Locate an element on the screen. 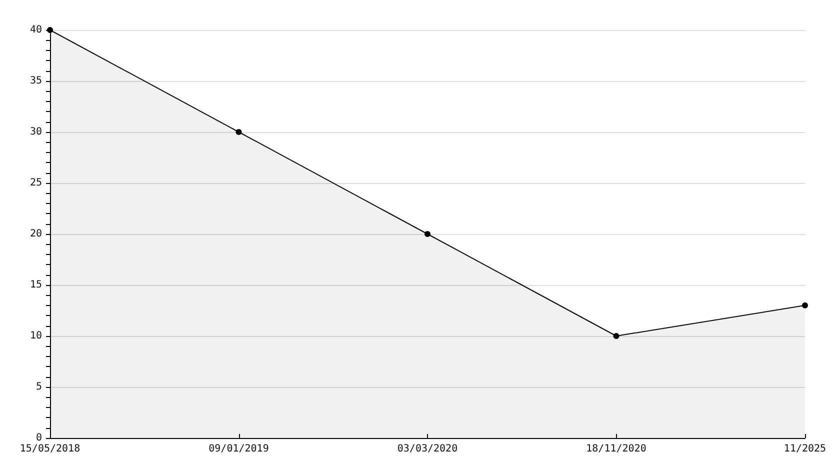 Image resolution: width=834 pixels, height=468 pixels. y-tick-label: 0 is located at coordinates (39, 438).